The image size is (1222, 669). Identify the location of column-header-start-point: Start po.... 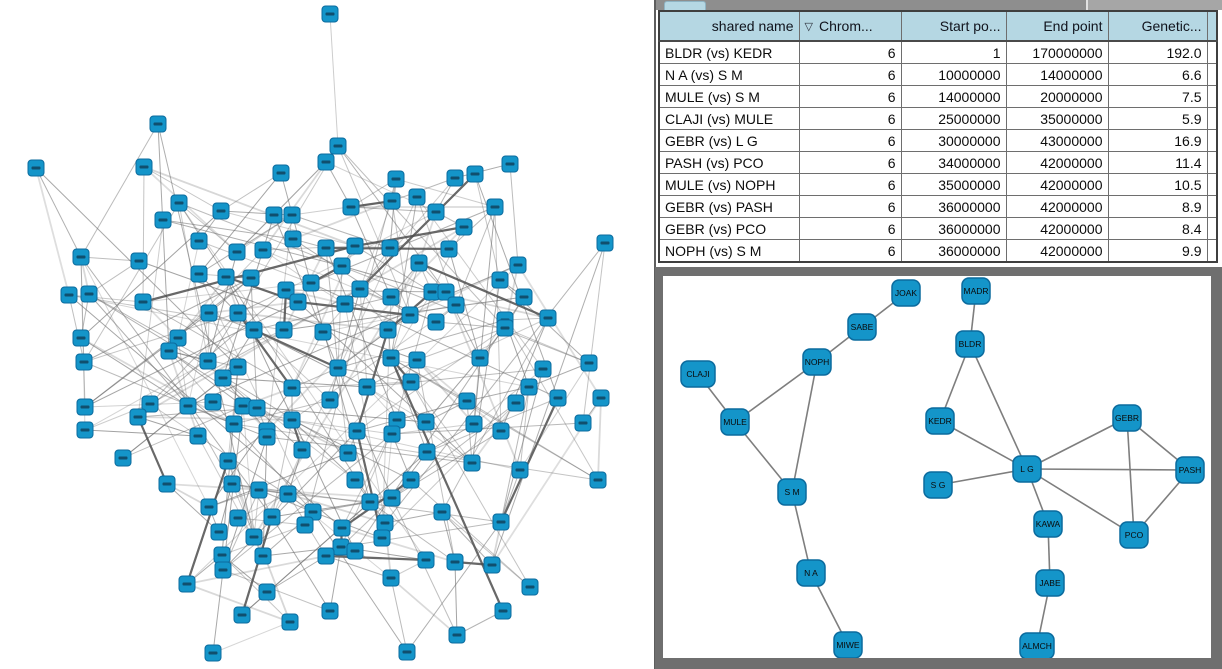
(953, 26).